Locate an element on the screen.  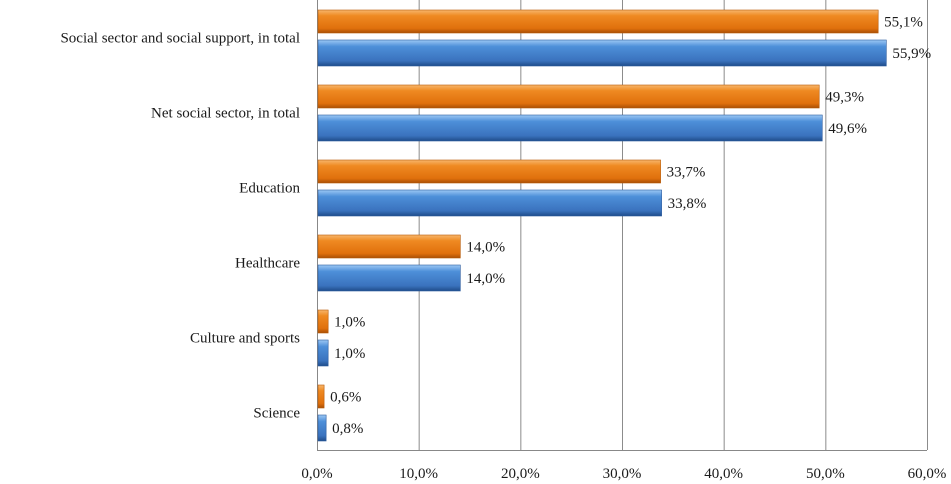
data-label: 55,9% is located at coordinates (911, 54).